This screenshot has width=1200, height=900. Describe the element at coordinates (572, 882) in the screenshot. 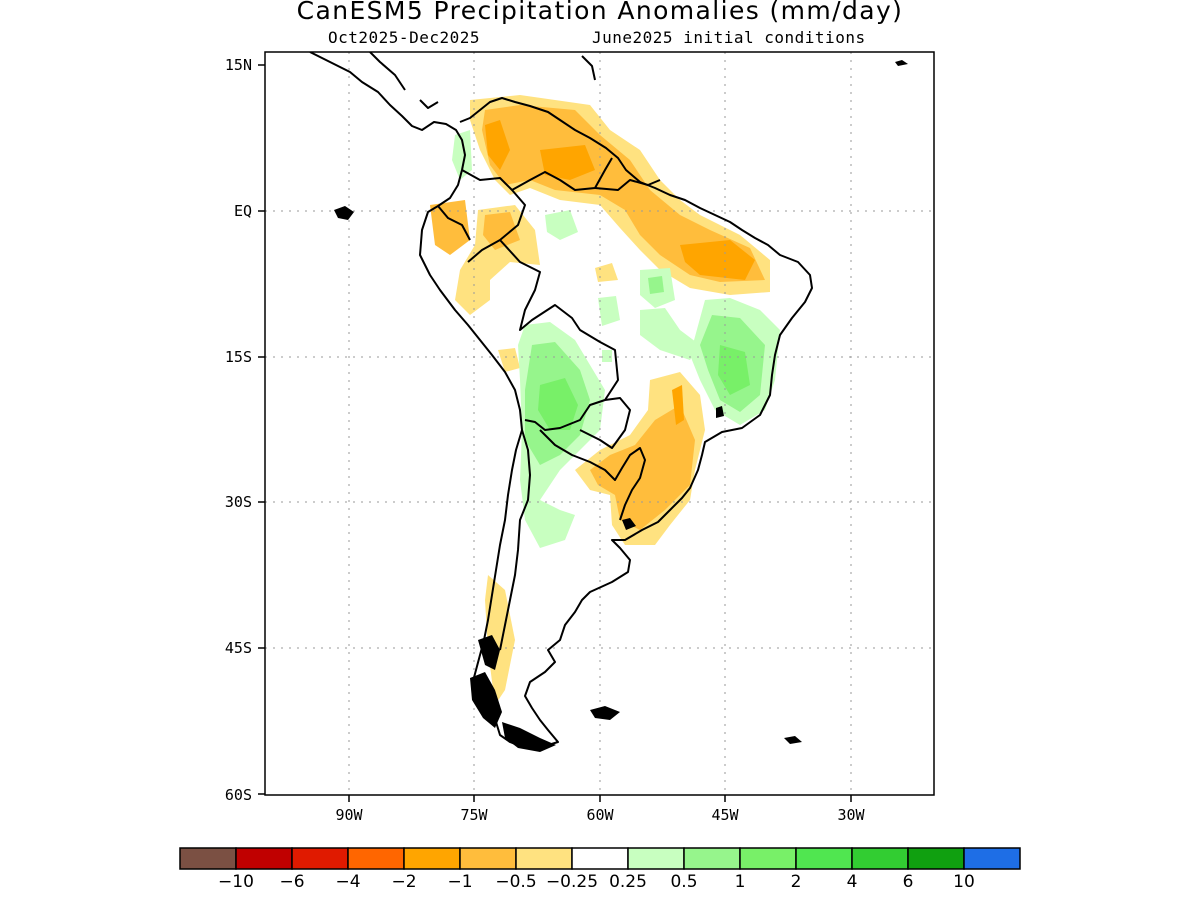

I see `colorbar-label: −0.25` at that location.